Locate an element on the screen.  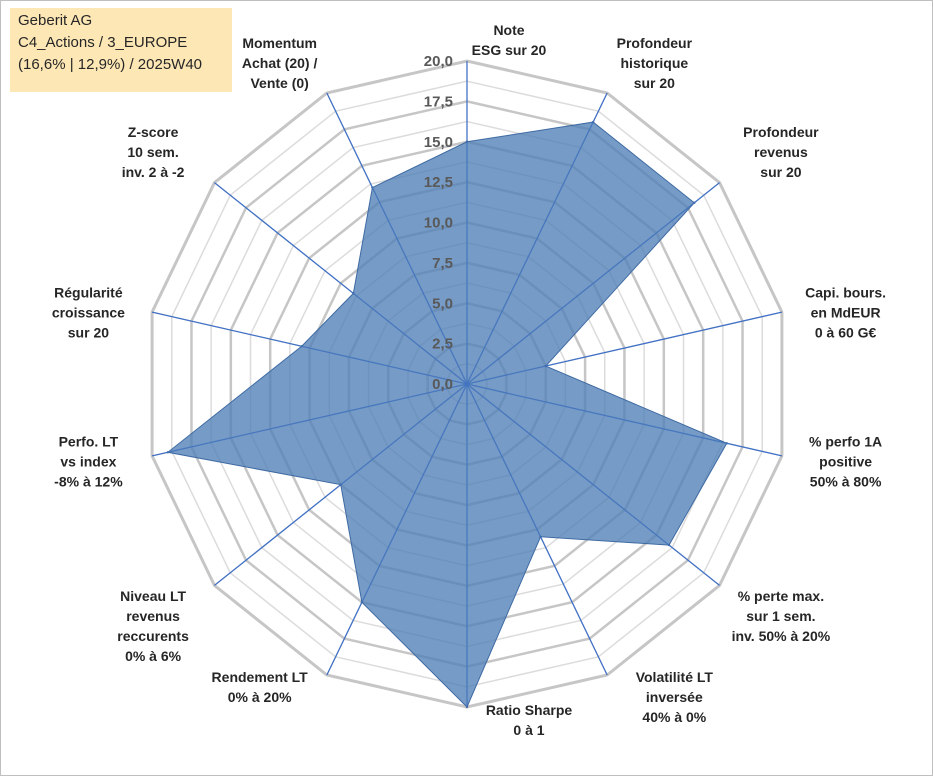
axis-label: Profondeur historique sur 20 is located at coordinates (655, 63).